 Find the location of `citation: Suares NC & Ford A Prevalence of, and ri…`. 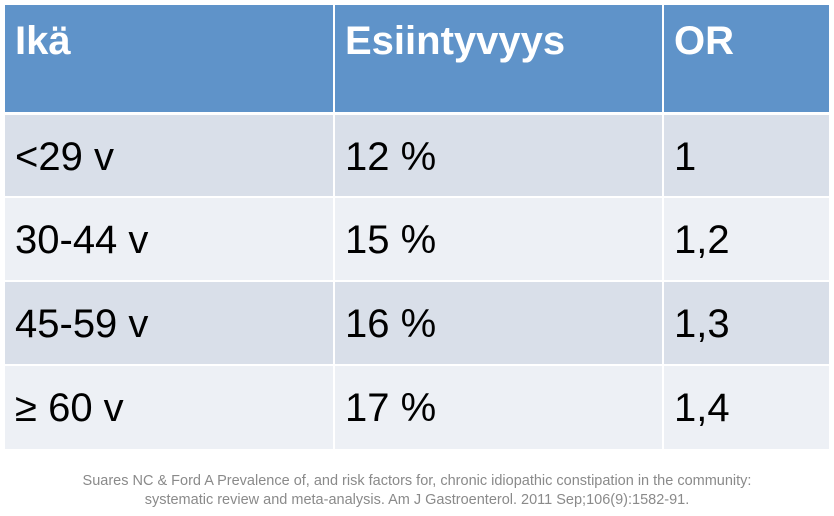

citation: Suares NC & Ford A Prevalence of, and ri… is located at coordinates (417, 491).